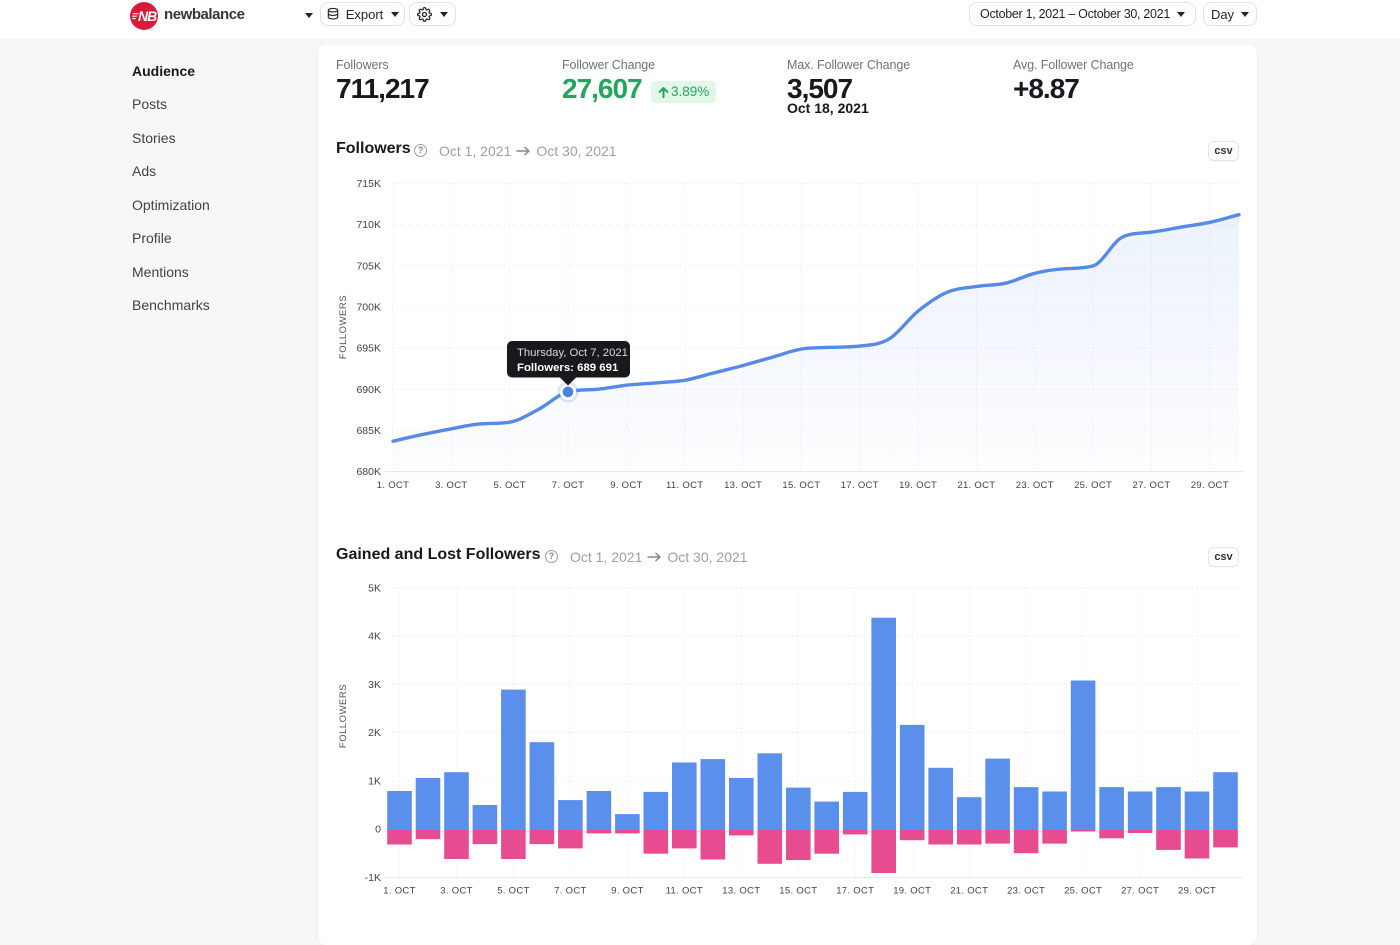 The height and width of the screenshot is (945, 1400). What do you see at coordinates (368, 266) in the screenshot?
I see `svg-text: 705K` at bounding box center [368, 266].